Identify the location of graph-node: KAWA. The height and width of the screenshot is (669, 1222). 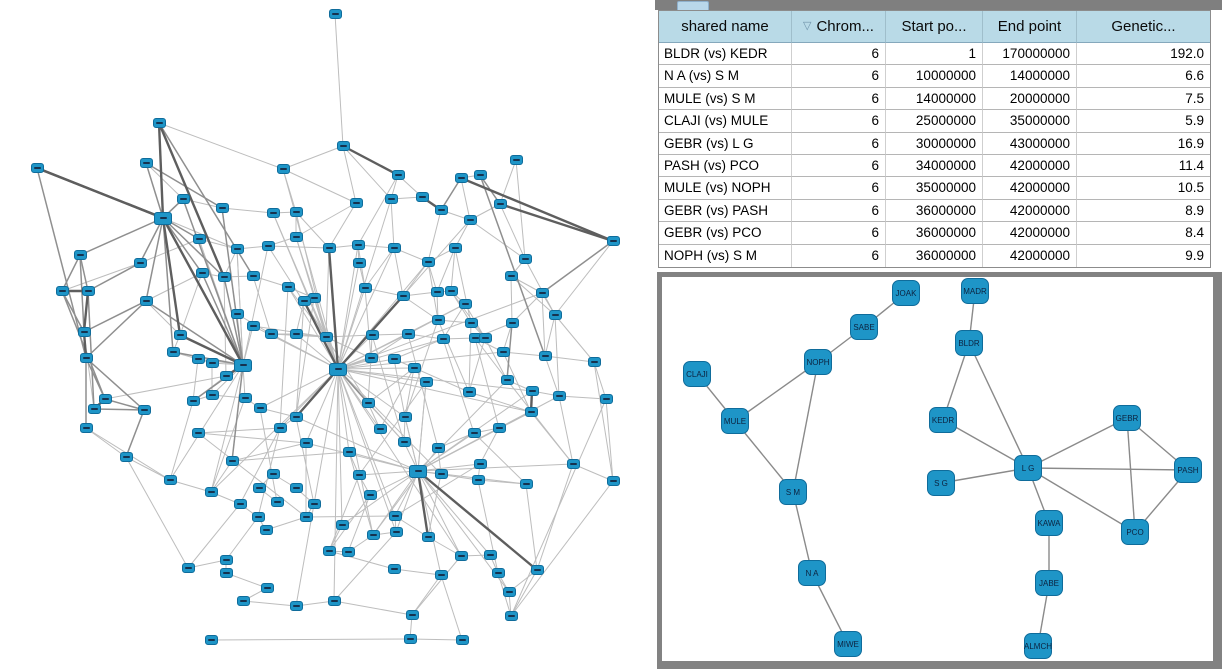
(1049, 523).